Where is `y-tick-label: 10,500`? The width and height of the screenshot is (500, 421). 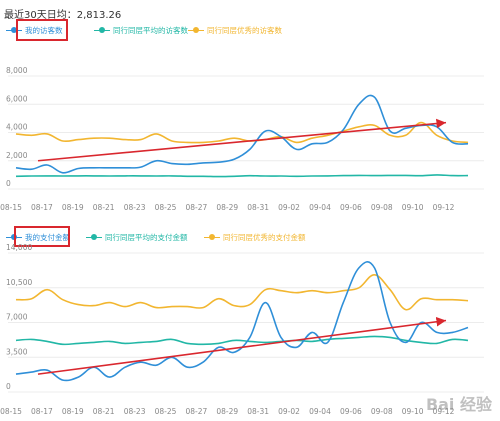 y-tick-label: 10,500 is located at coordinates (19, 282).